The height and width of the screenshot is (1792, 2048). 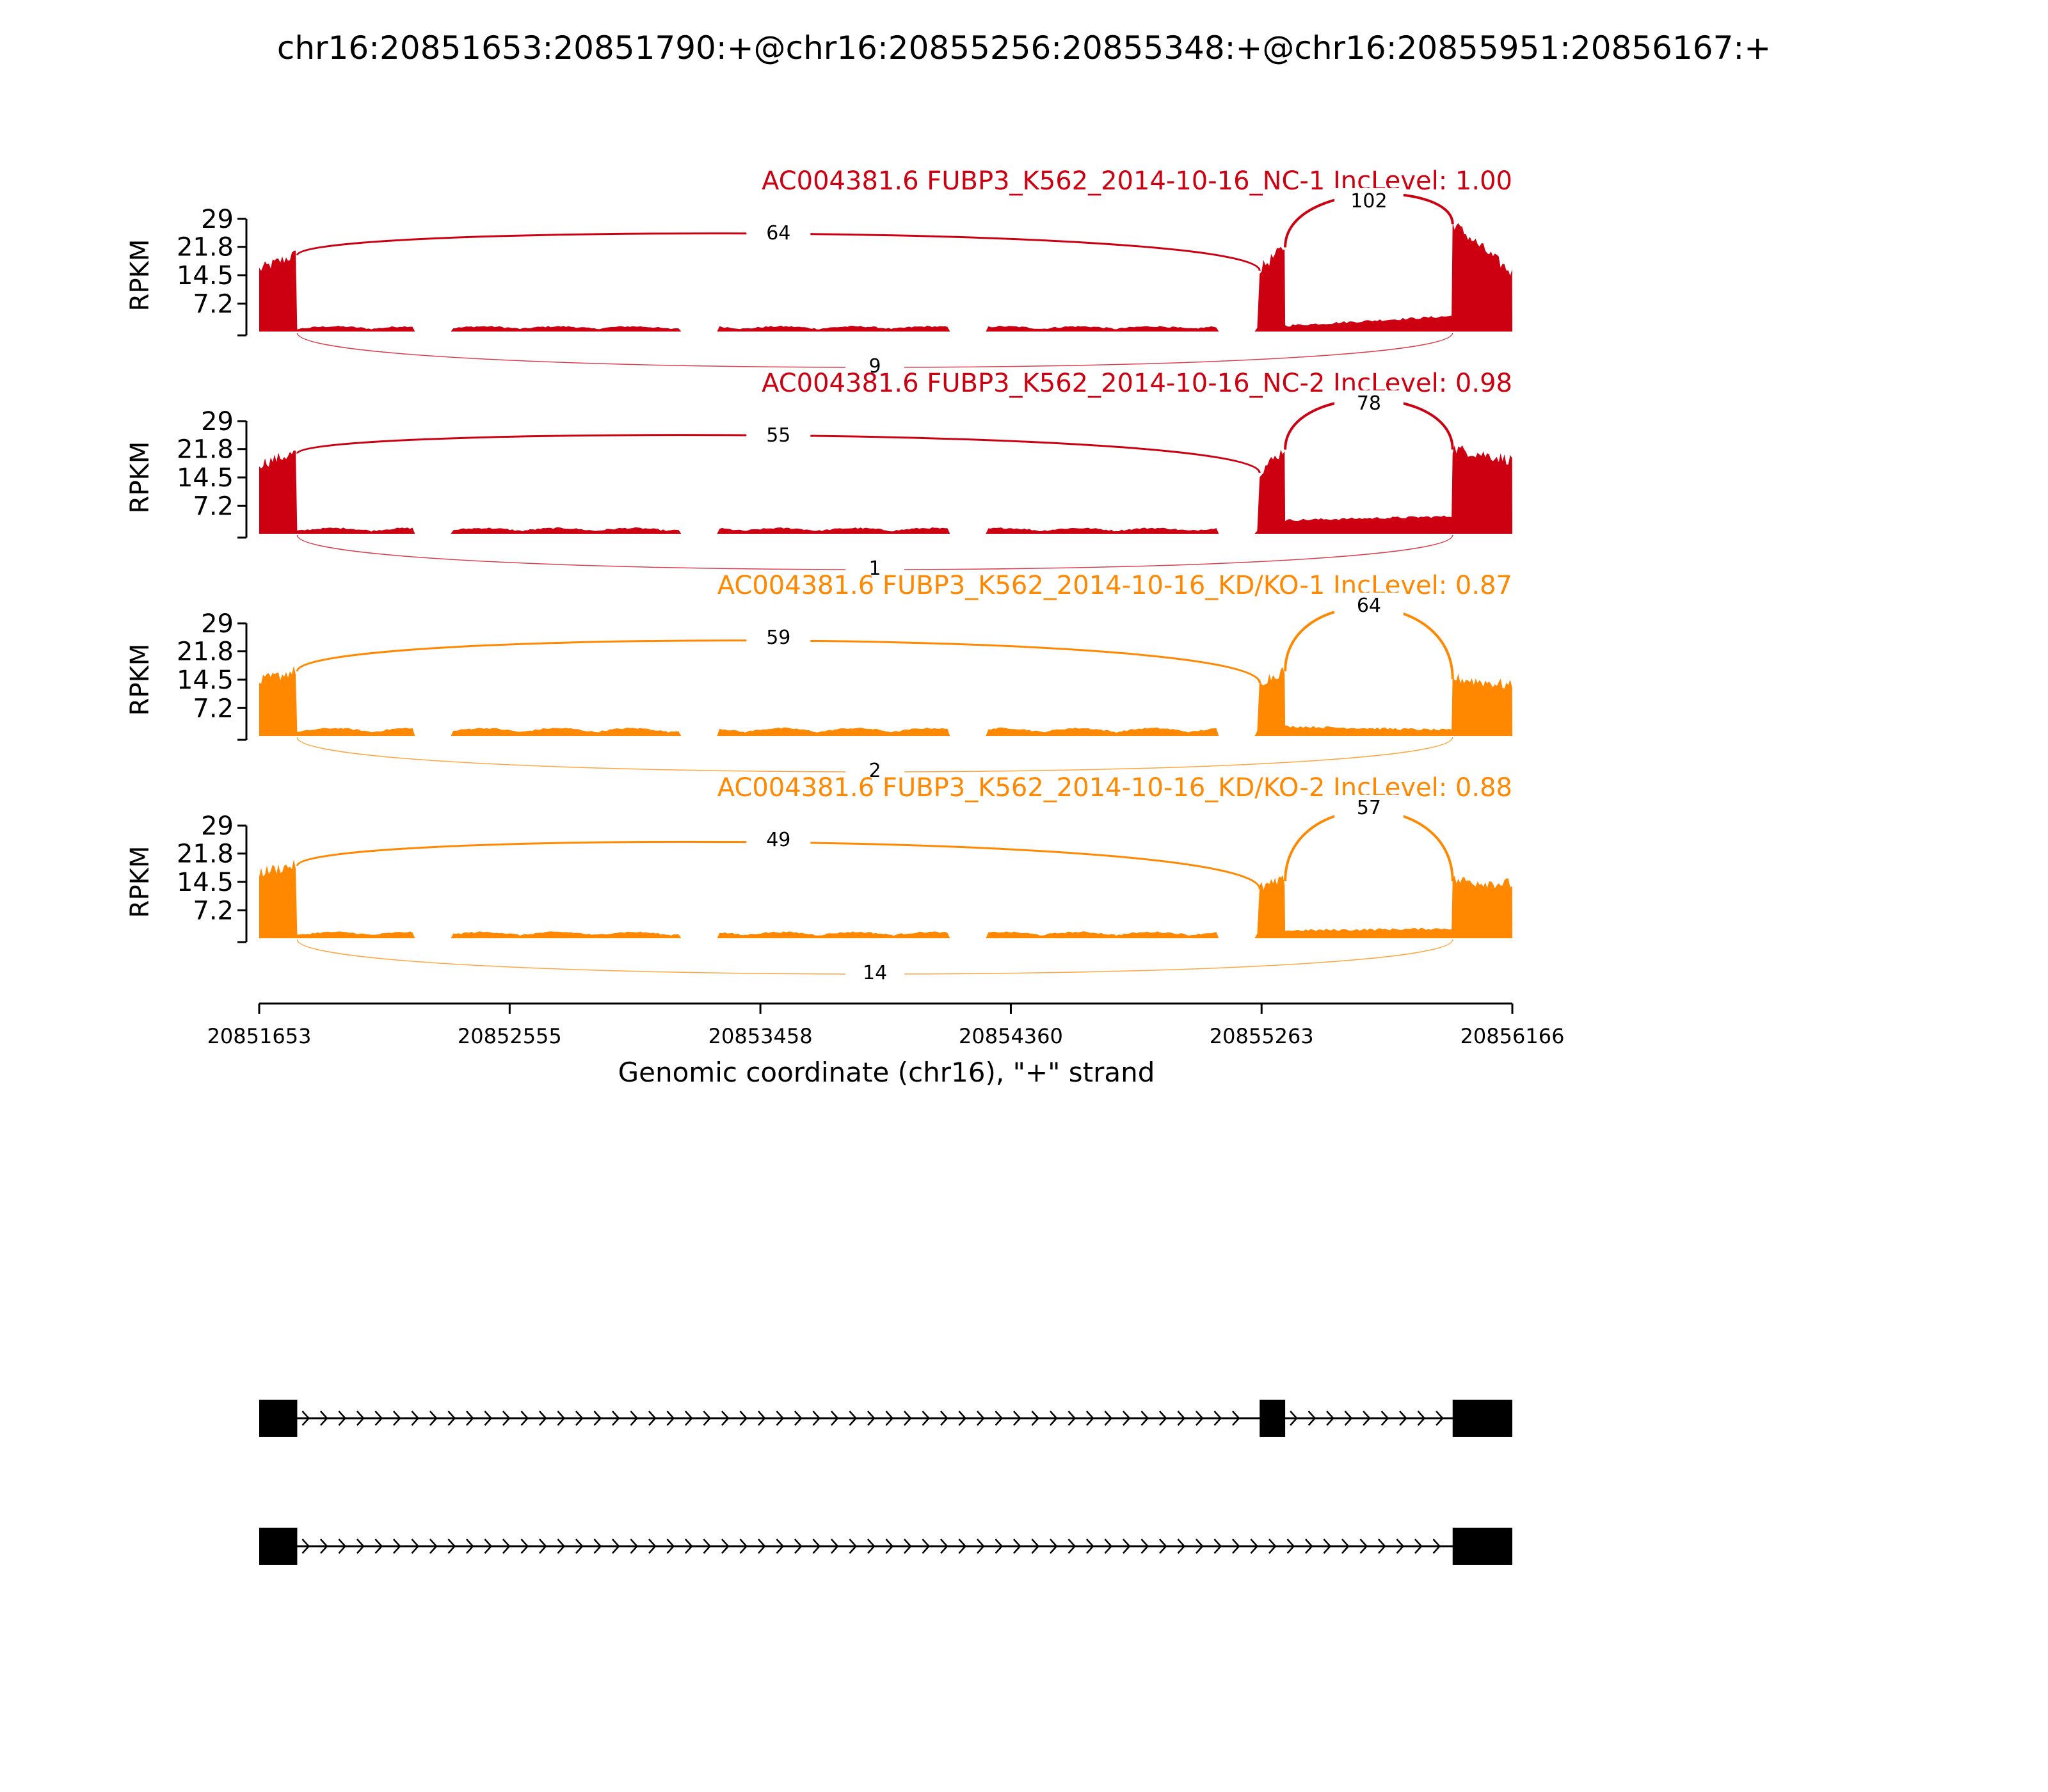 I want to click on isoform-models, so click(x=885, y=1482).